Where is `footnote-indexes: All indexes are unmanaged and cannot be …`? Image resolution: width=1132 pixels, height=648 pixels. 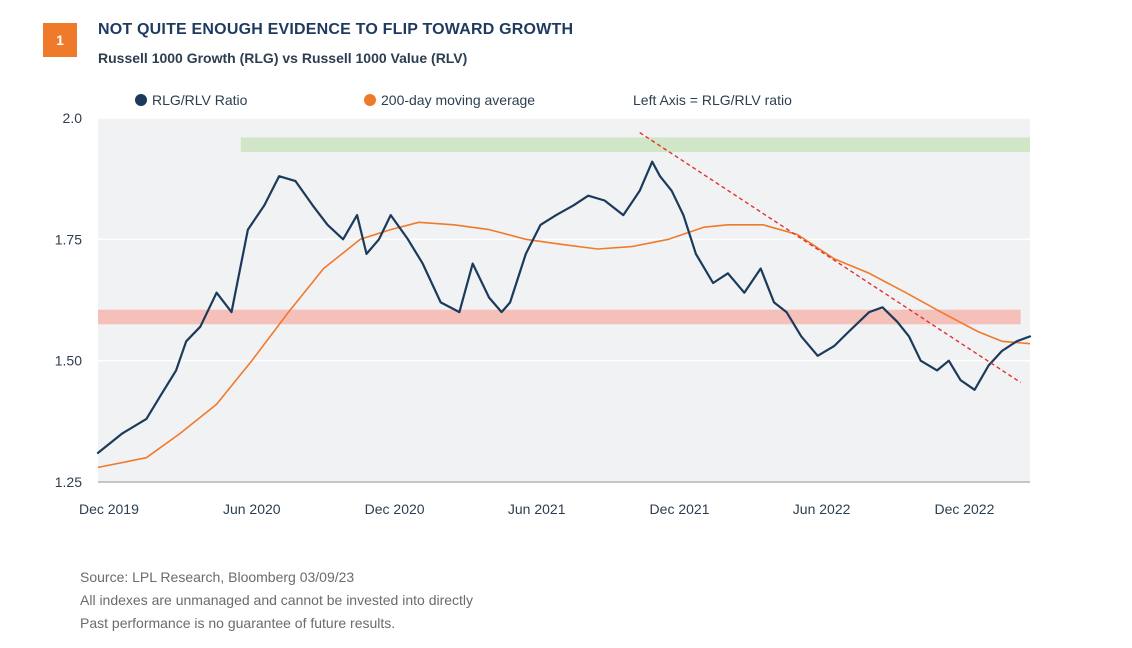 footnote-indexes: All indexes are unmanaged and cannot be … is located at coordinates (277, 600).